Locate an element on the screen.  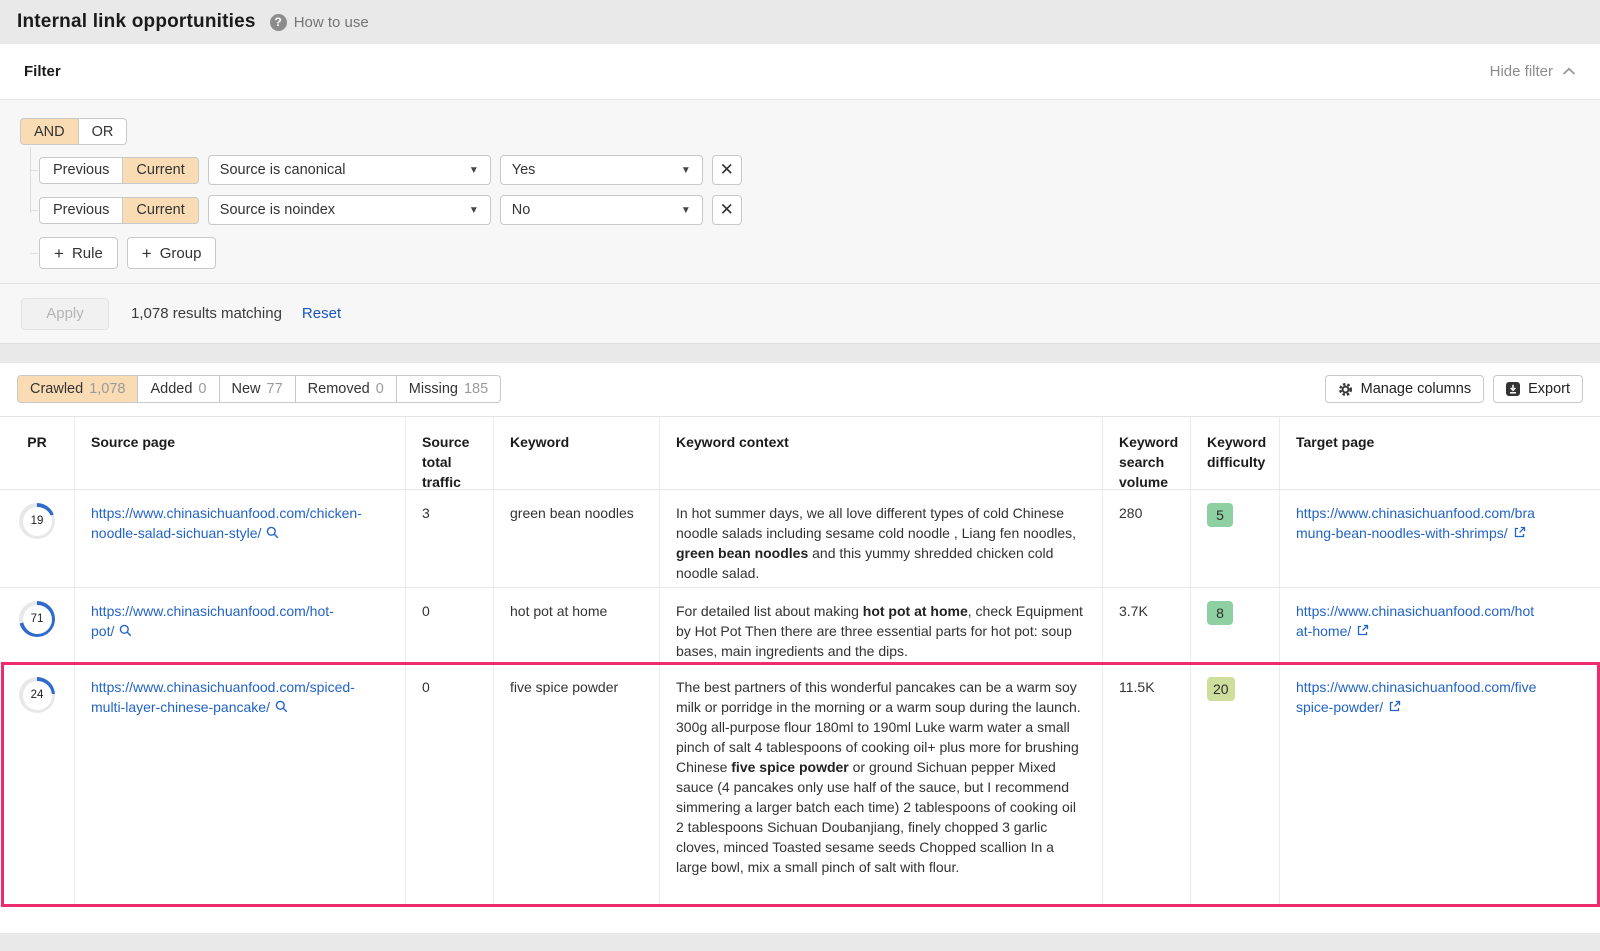
target-url-line1: https://www.chinasichuanfood.com/bra is located at coordinates (1415, 513).